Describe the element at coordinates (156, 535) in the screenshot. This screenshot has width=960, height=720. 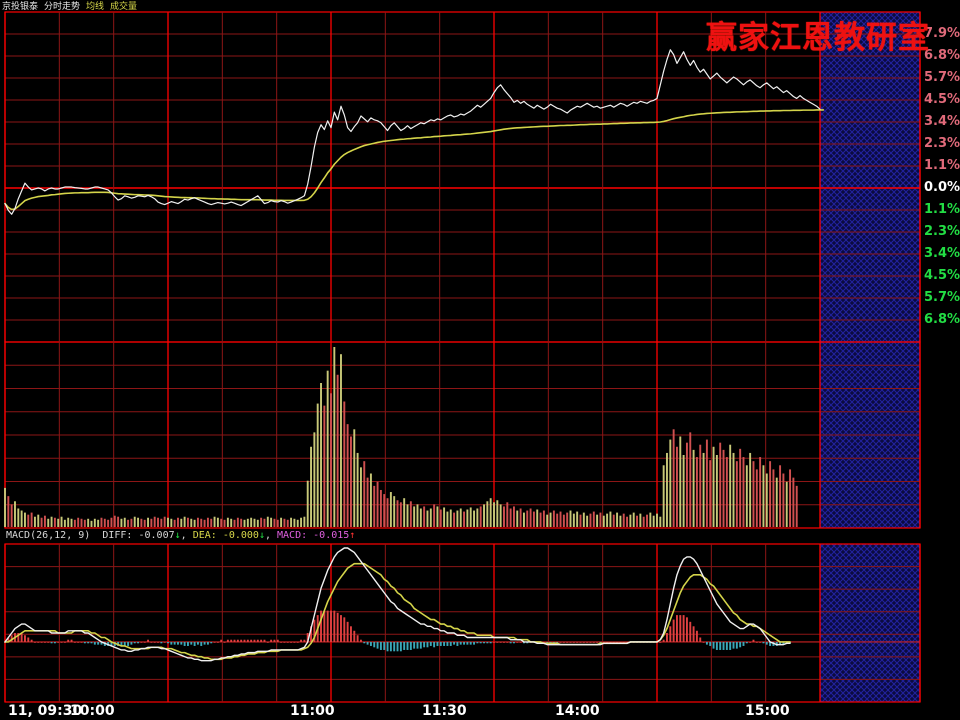
I see `macd-diff-value: -0.007` at that location.